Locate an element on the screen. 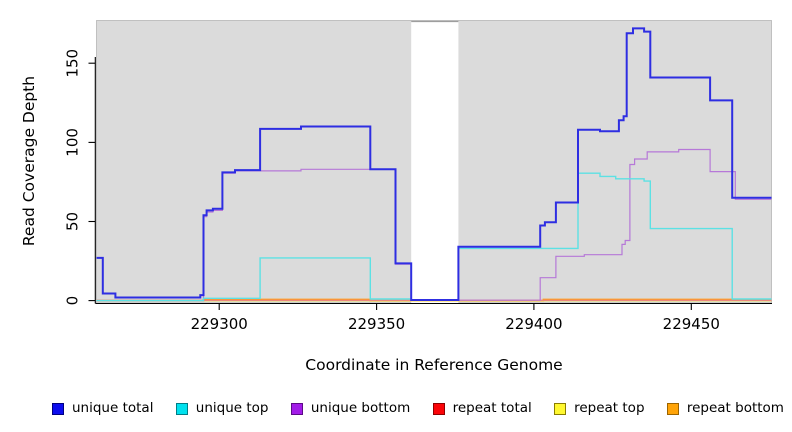  legend-label: repeat total is located at coordinates (492, 408).